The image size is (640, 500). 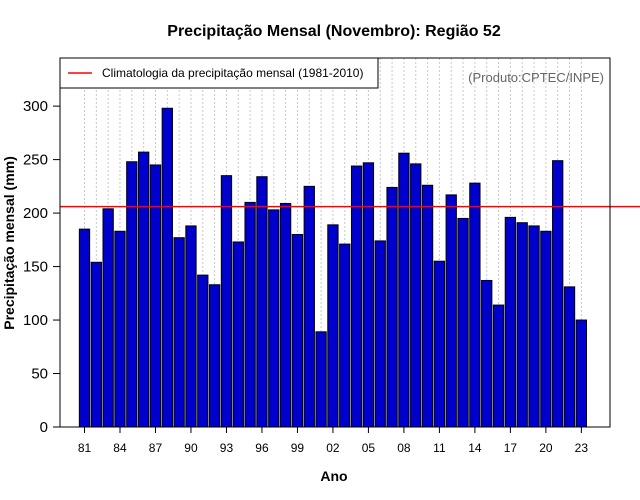 What do you see at coordinates (369, 448) in the screenshot?
I see `x-tick-label: 05` at bounding box center [369, 448].